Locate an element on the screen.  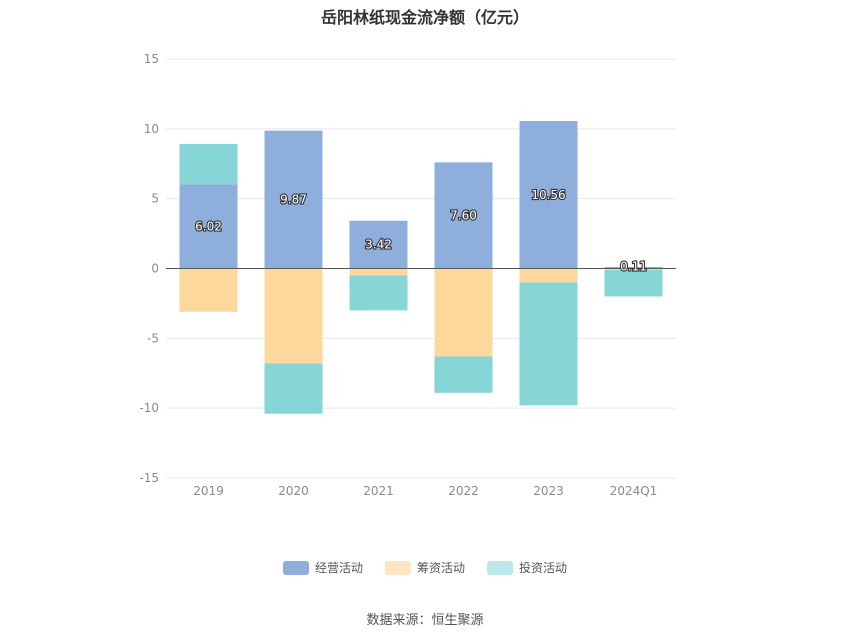
y-axis-ticks: 15 10 5 0 -5 -10 -15 is located at coordinates (149, 268).